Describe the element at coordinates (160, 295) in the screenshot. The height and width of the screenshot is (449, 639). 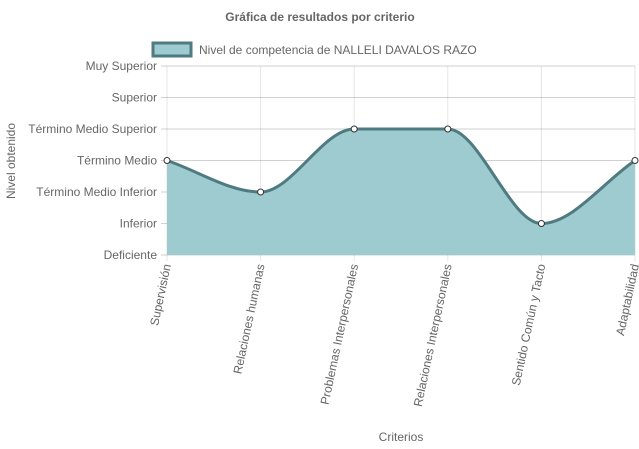
I see `x-tick-label: Supervisión` at that location.